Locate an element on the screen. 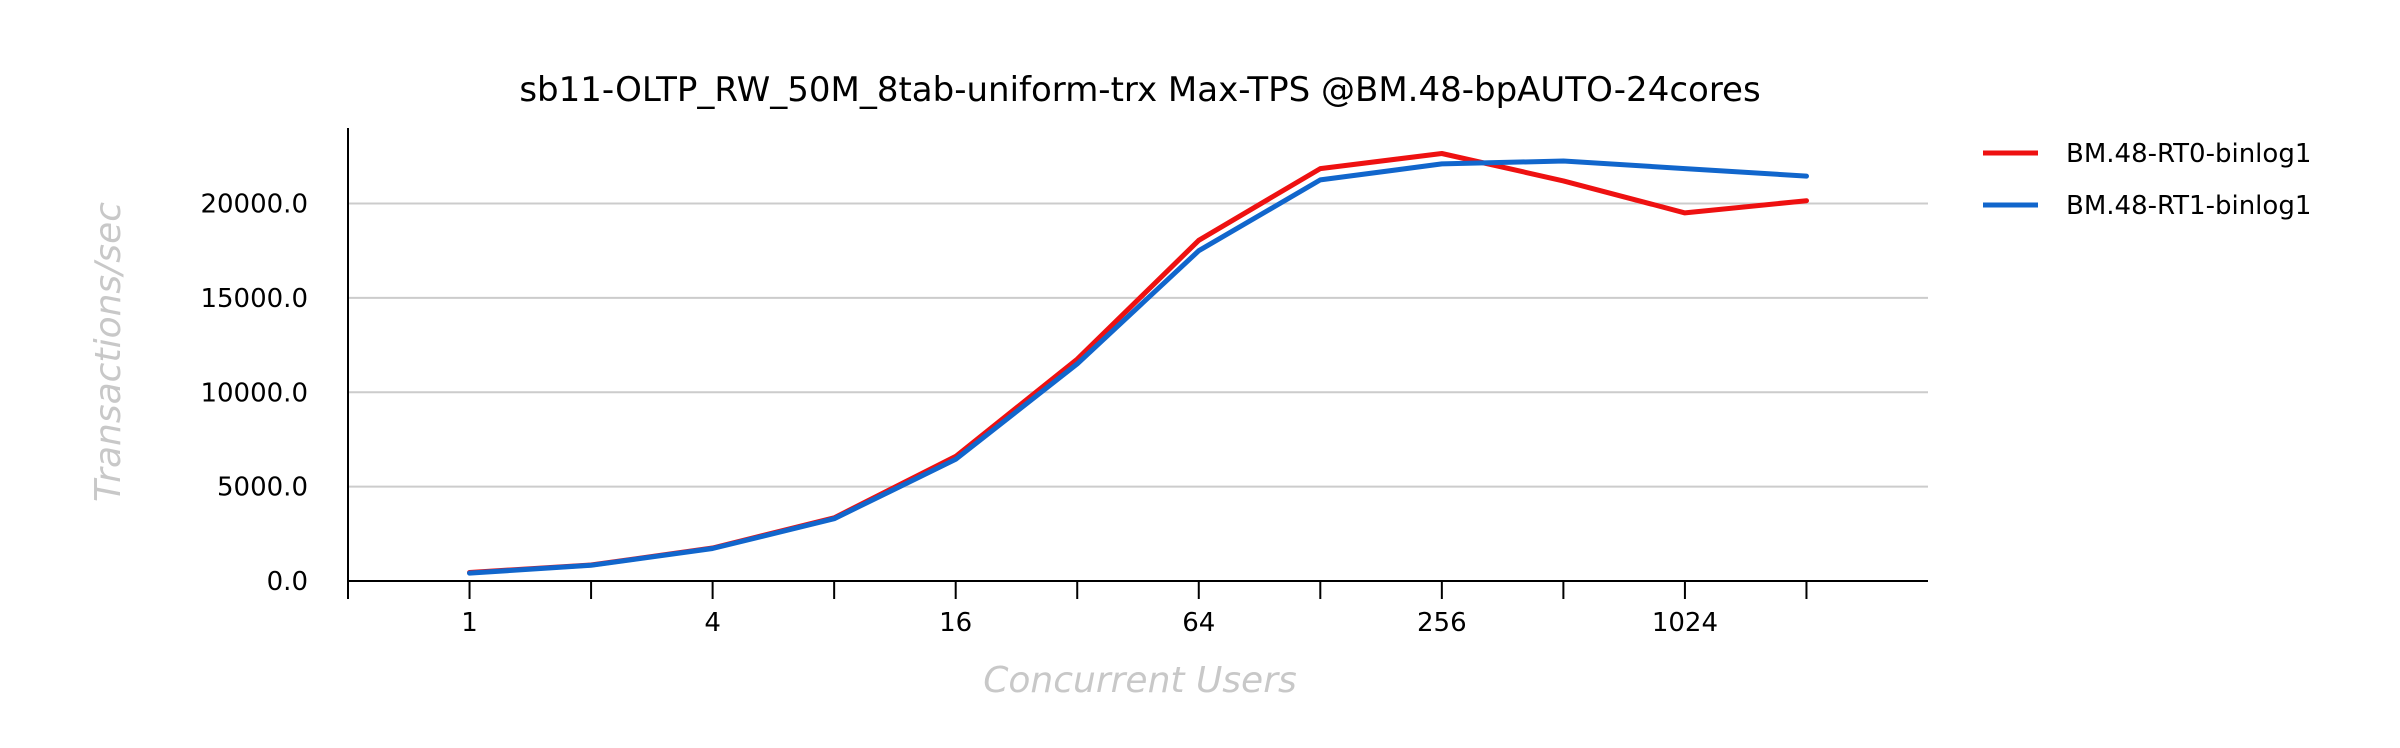 Image resolution: width=2400 pixels, height=748 pixels. y-tick-label: 10000.0 is located at coordinates (254, 393).